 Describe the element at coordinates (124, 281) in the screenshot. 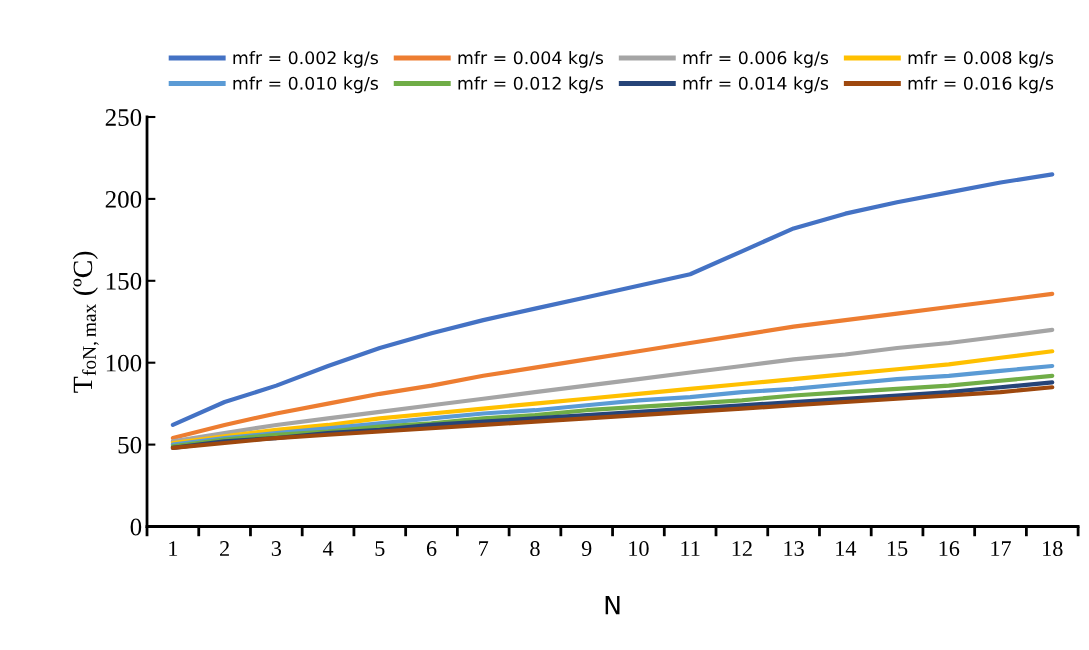

I see `y-tick-label: 150` at that location.